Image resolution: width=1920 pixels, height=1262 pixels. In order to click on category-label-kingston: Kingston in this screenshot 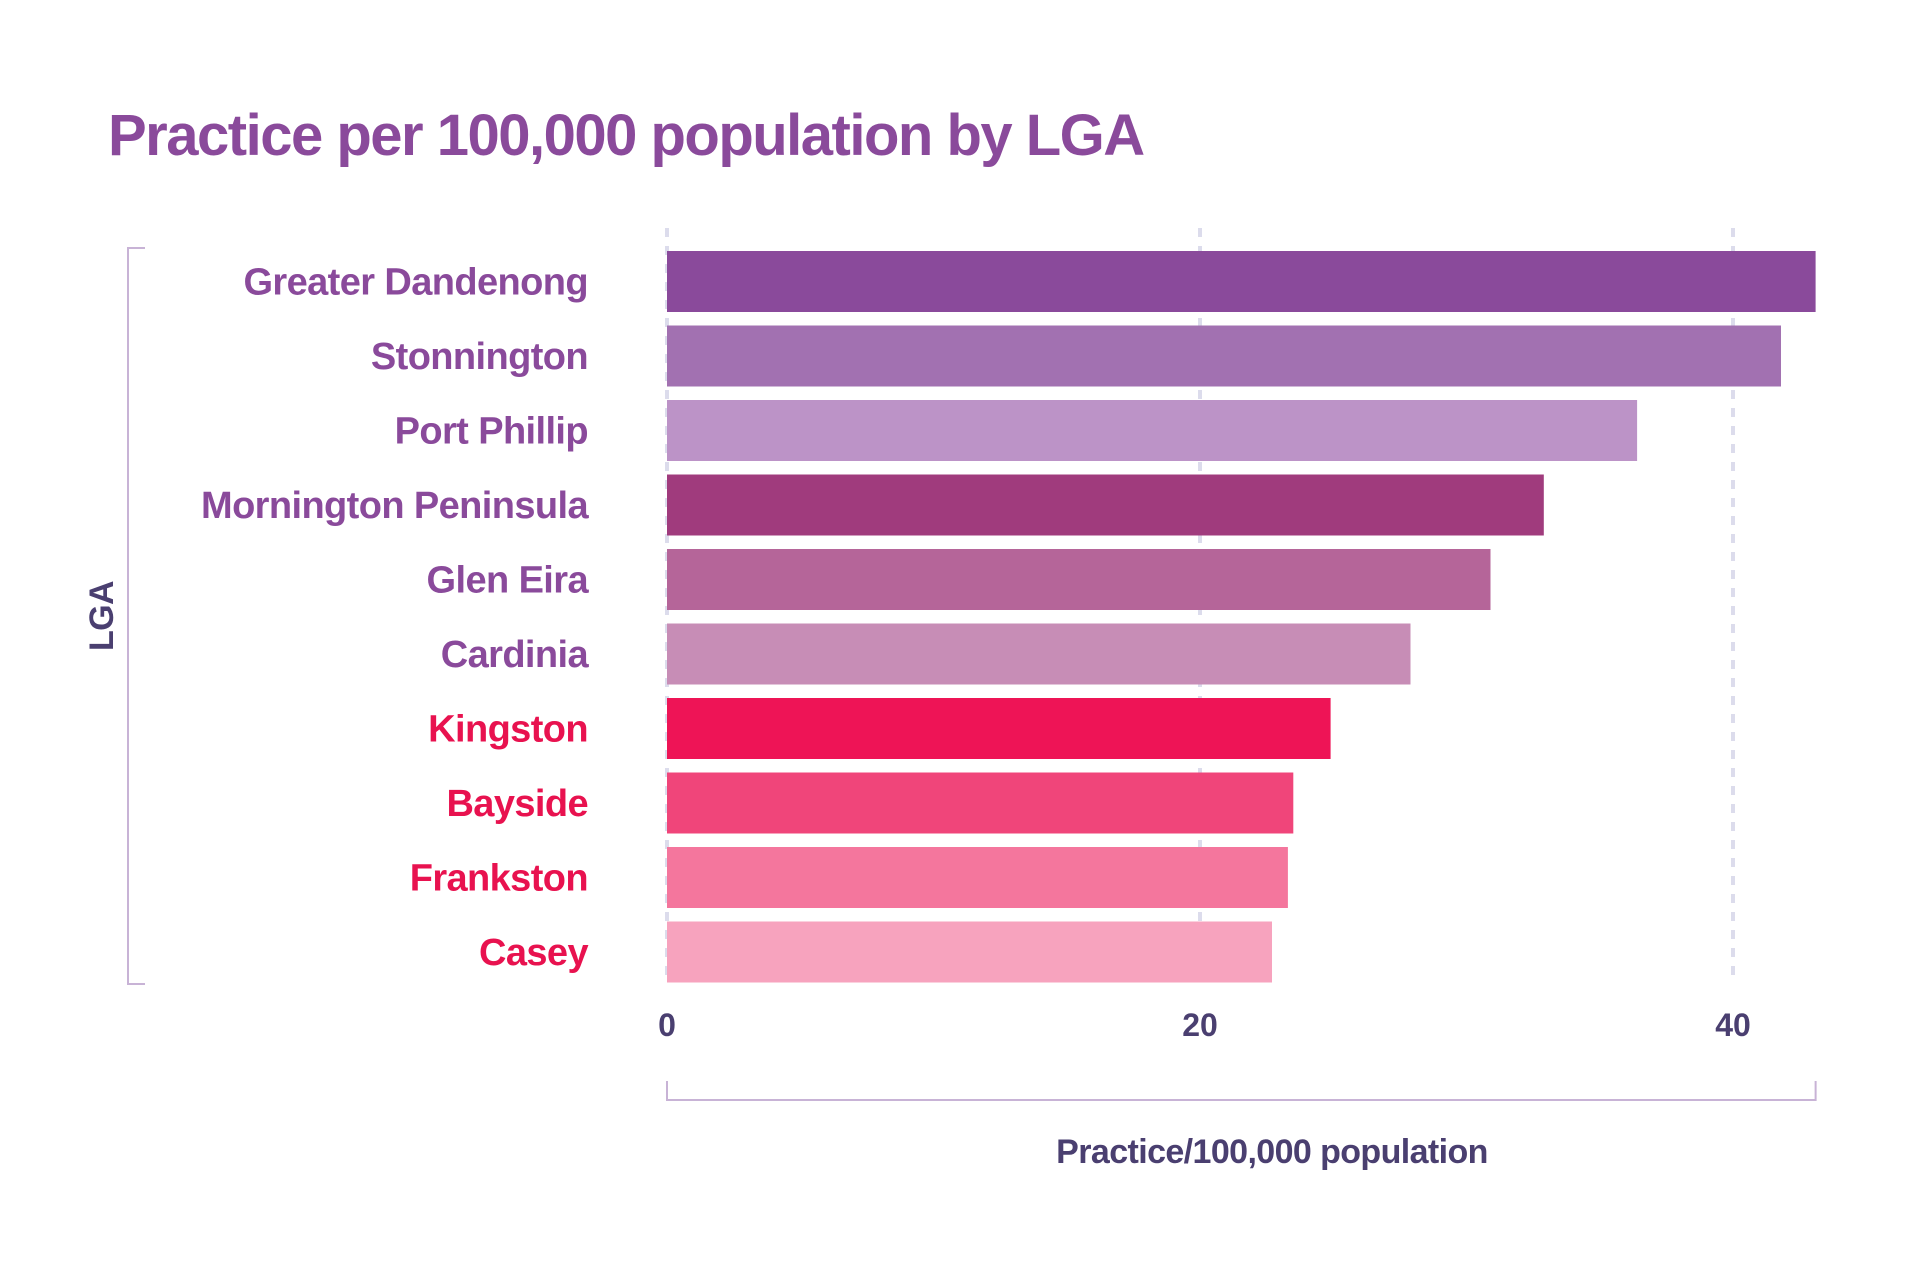, I will do `click(508, 730)`.